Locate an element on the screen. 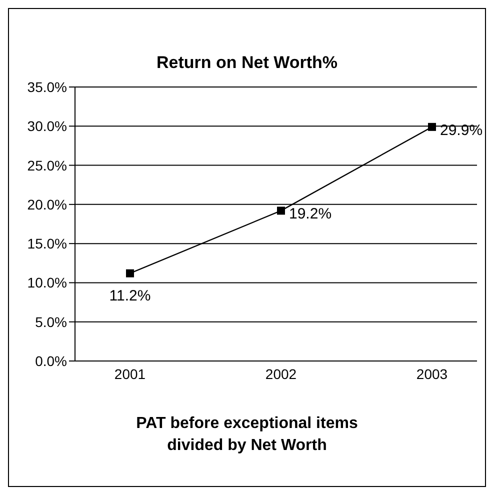 This screenshot has height=495, width=494. data-label: 11.2% is located at coordinates (130, 295).